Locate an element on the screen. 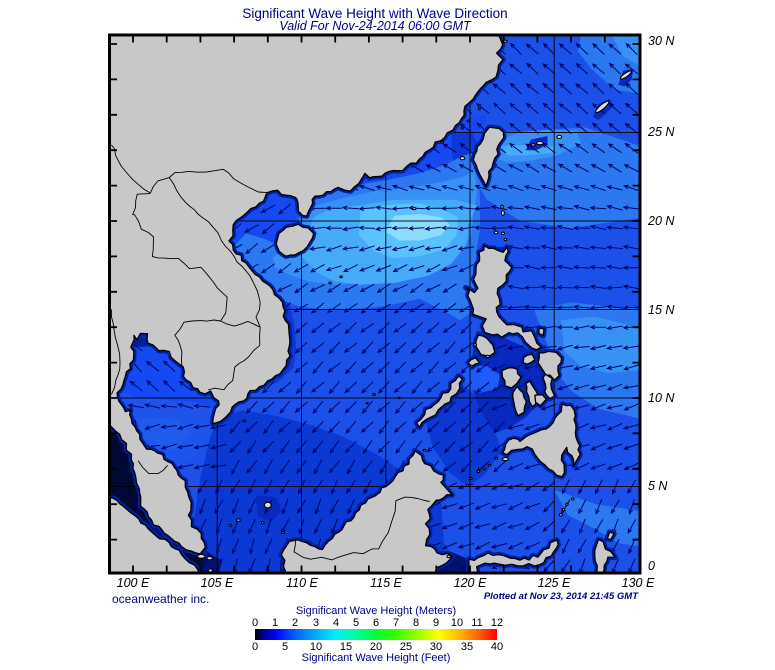  svg-text: 1 is located at coordinates (275, 623).